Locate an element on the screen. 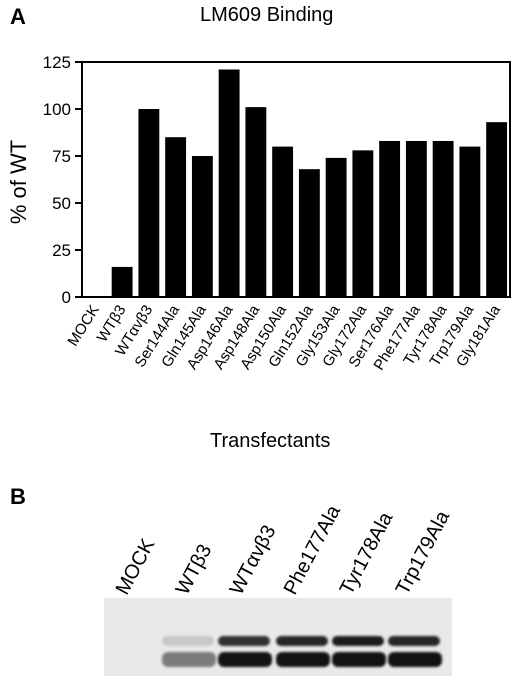 Image resolution: width=520 pixels, height=684 pixels. y-tick-label: 25 is located at coordinates (61, 250).